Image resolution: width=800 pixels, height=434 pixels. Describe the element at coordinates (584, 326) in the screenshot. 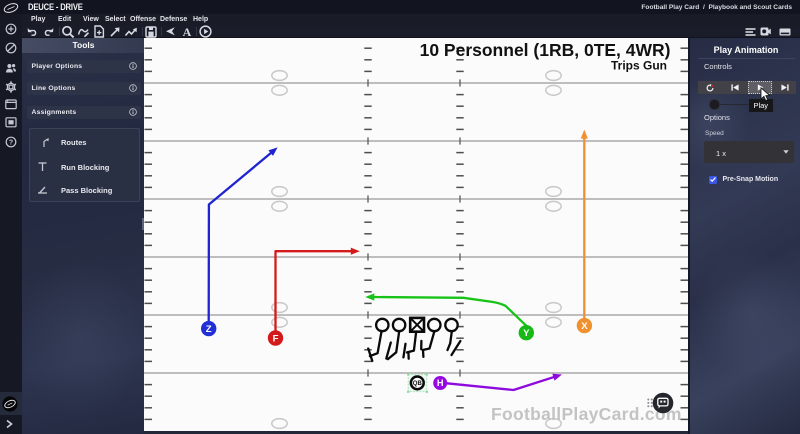

I see `svg-text: X` at that location.